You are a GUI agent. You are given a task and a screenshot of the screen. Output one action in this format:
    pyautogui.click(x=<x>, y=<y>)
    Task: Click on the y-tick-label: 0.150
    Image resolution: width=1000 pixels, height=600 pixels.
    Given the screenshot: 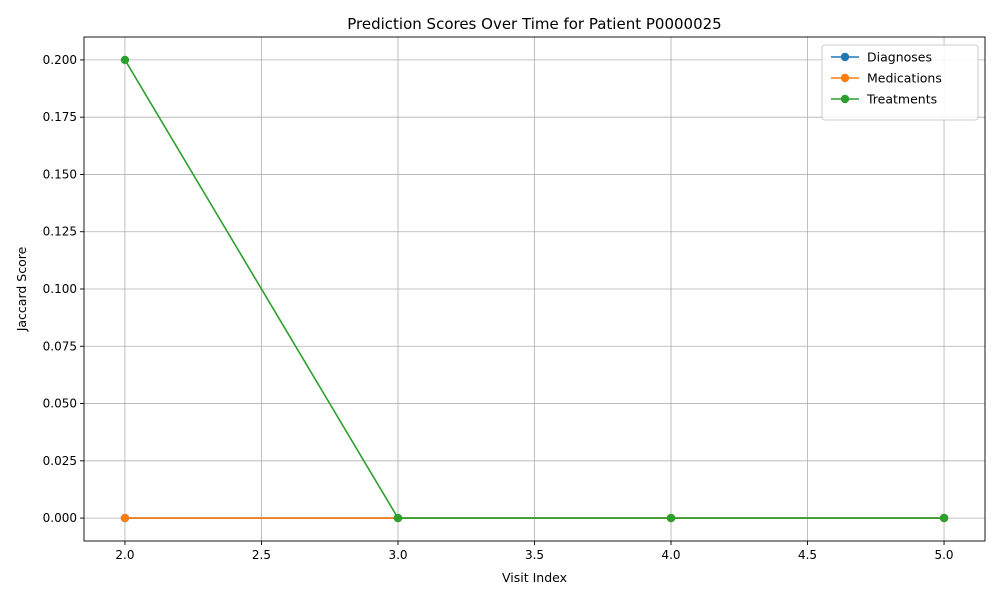 What is the action you would take?
    pyautogui.click(x=60, y=174)
    